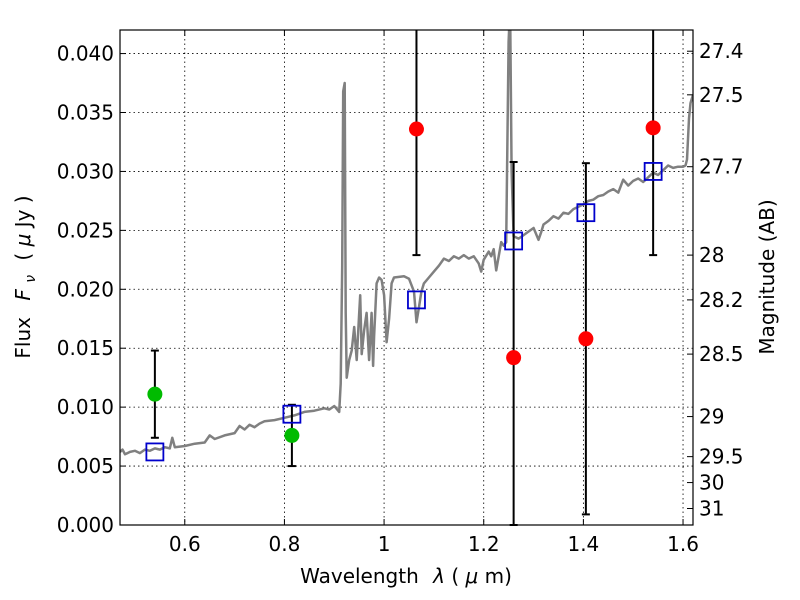 The image size is (800, 600). I want to click on y2-tick-label: 27.5, so click(721, 95).